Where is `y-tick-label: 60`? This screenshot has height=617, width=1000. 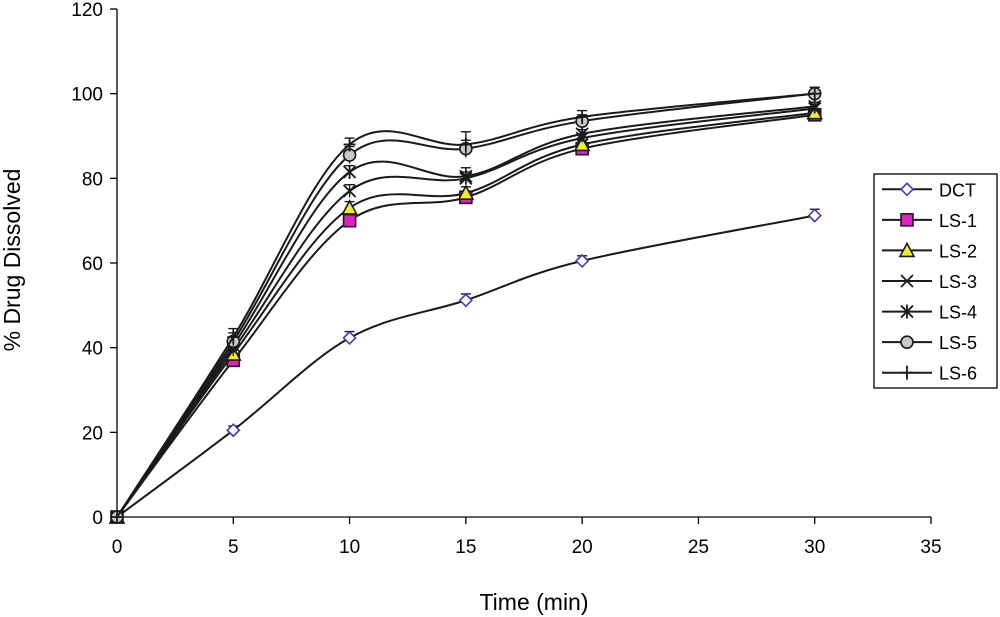
y-tick-label: 60 is located at coordinates (92, 264).